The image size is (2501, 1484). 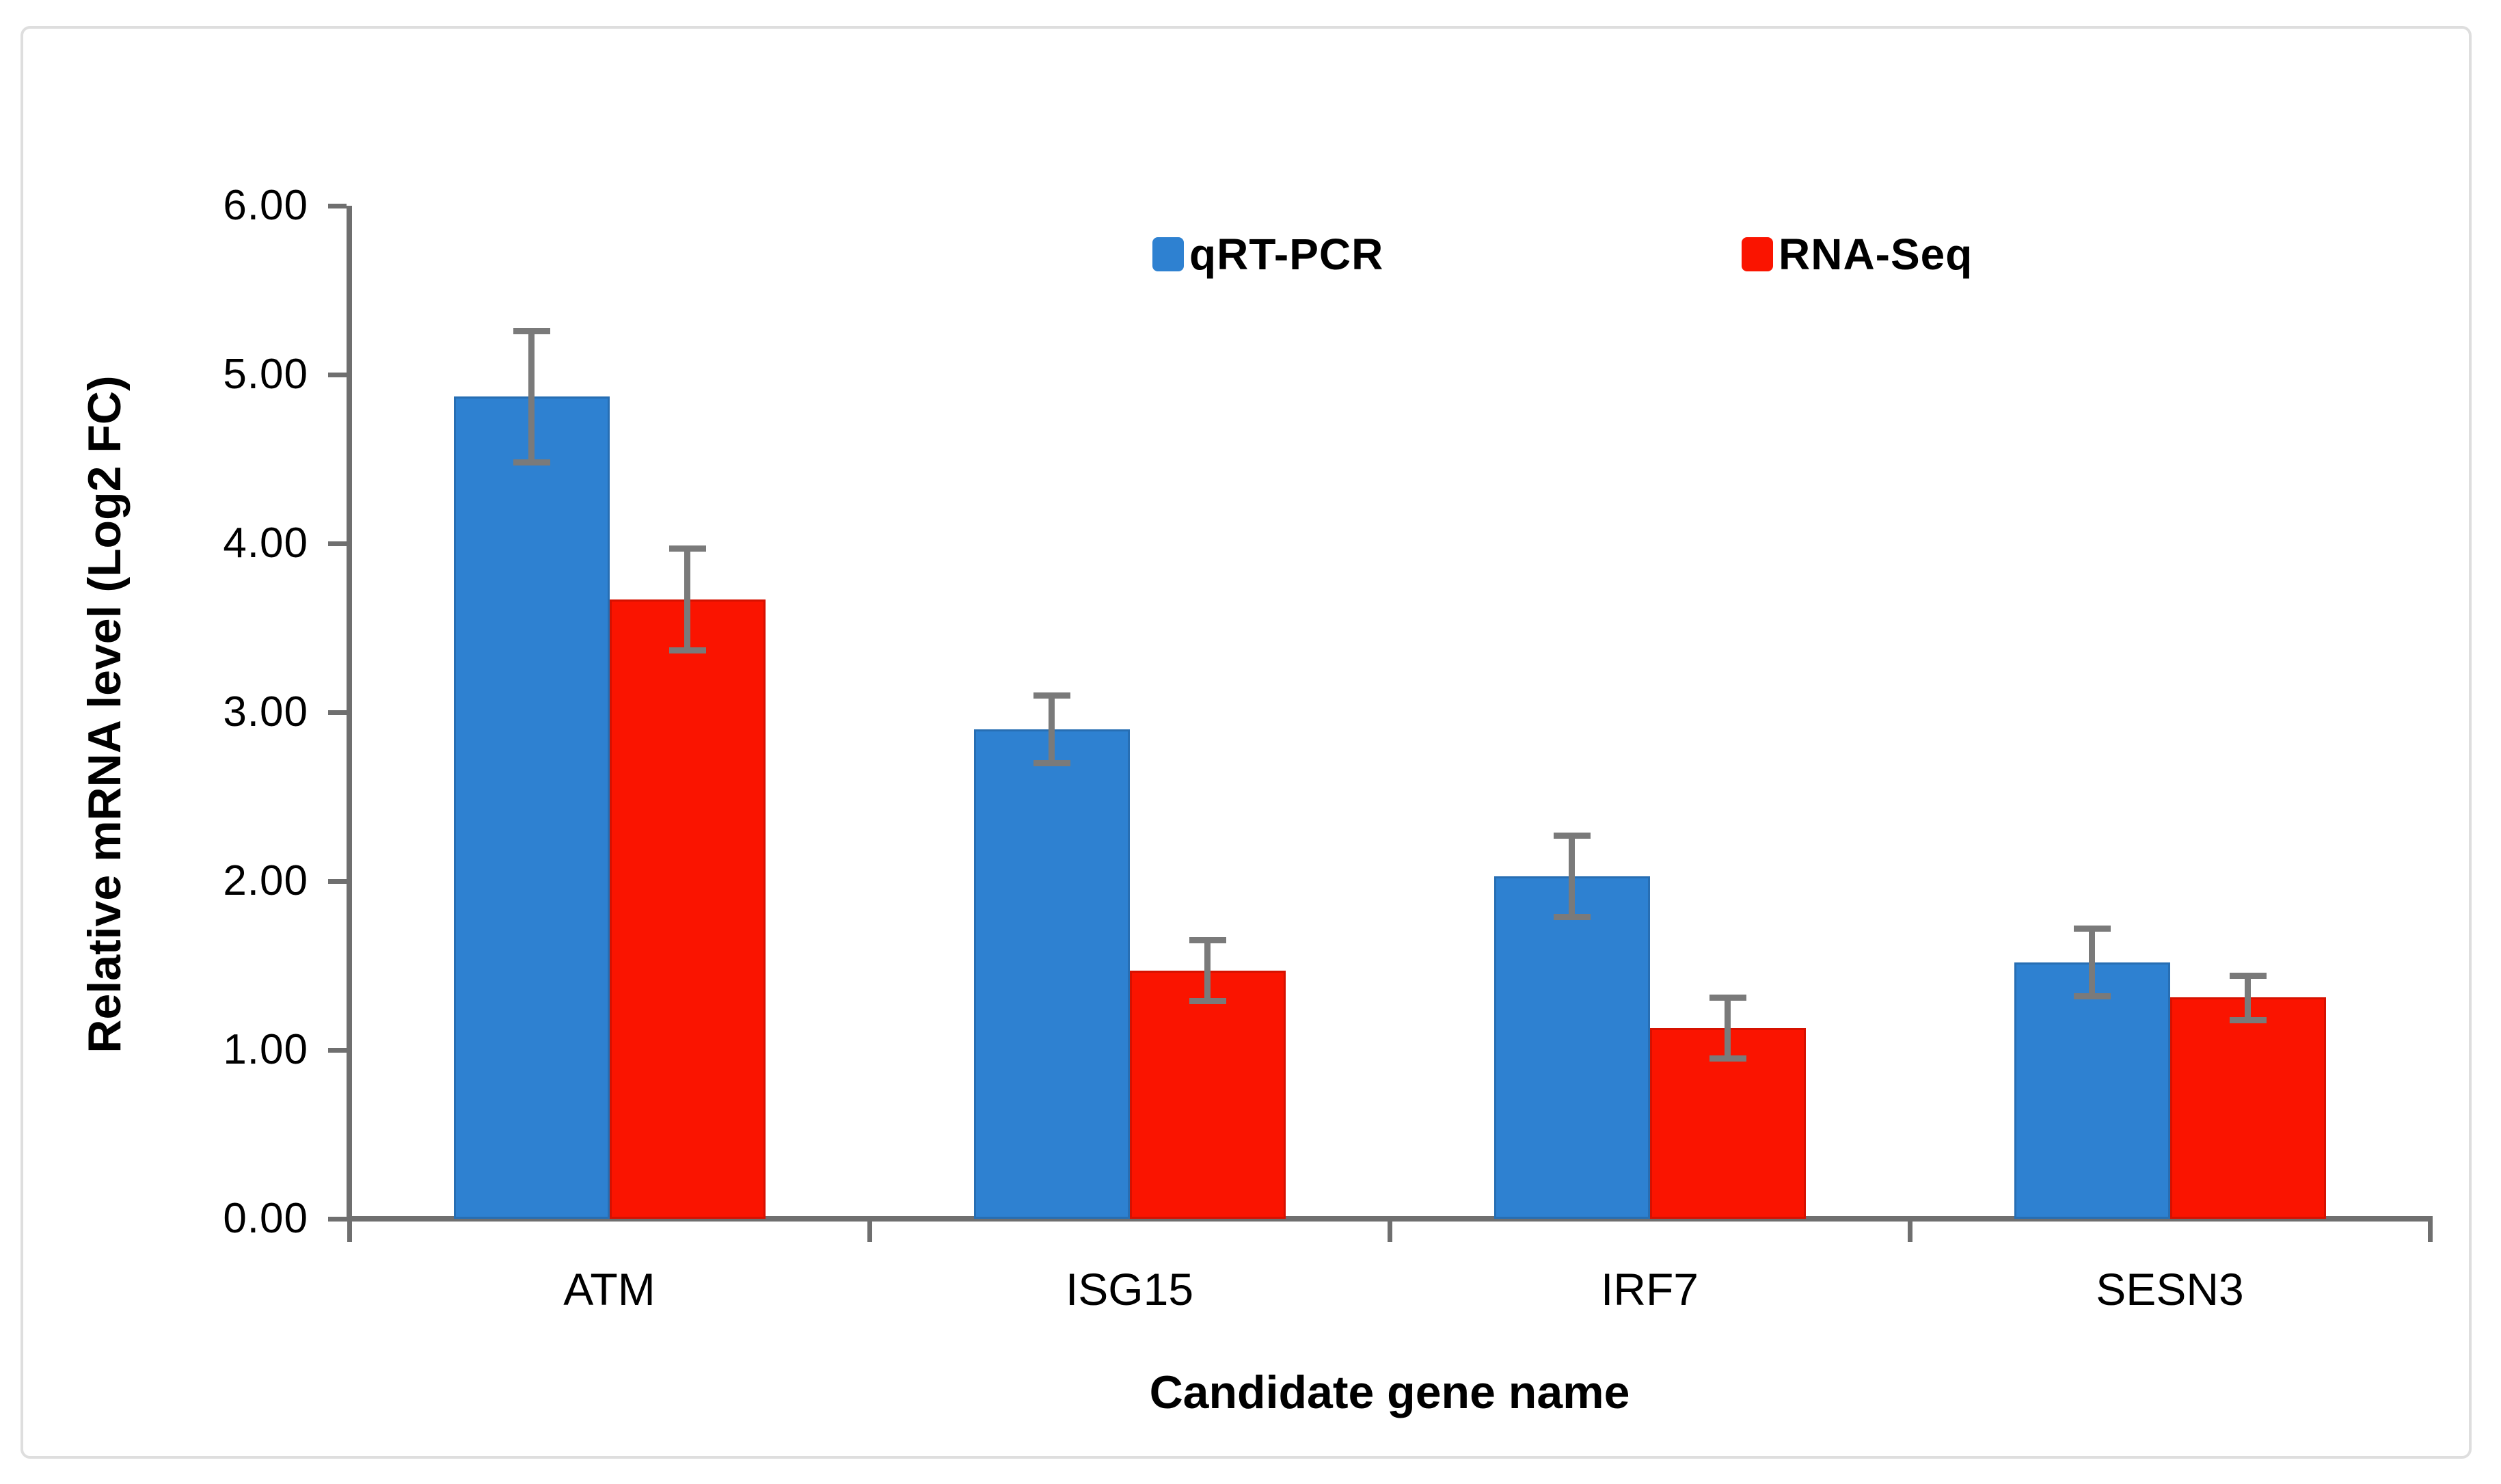 I want to click on legend-label-qrt-pcr: qRT-PCR, so click(x=1286, y=254).